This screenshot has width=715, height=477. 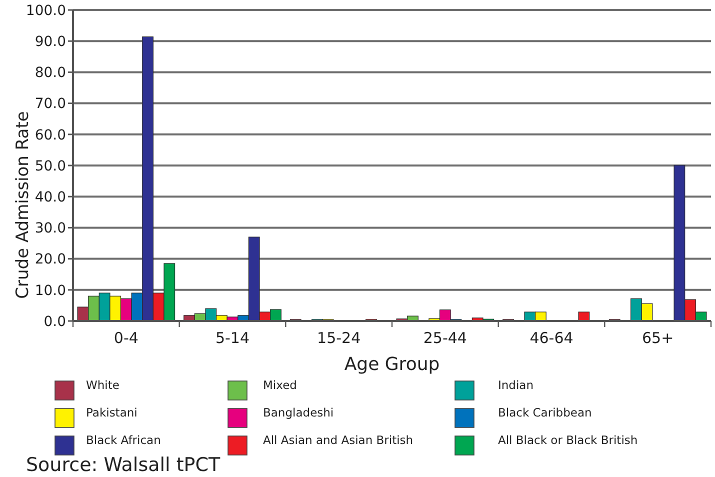 What do you see at coordinates (103, 385) in the screenshot?
I see `legend-label: White` at bounding box center [103, 385].